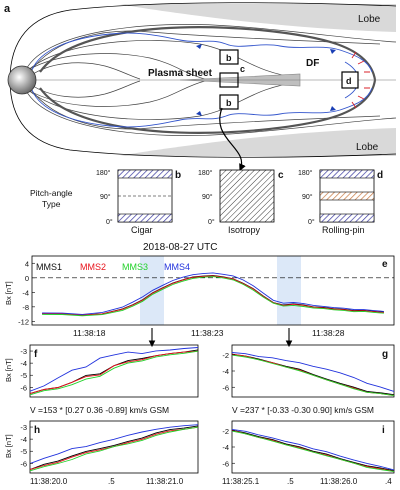  I want to click on d-name: Rolling-pin, so click(343, 230).